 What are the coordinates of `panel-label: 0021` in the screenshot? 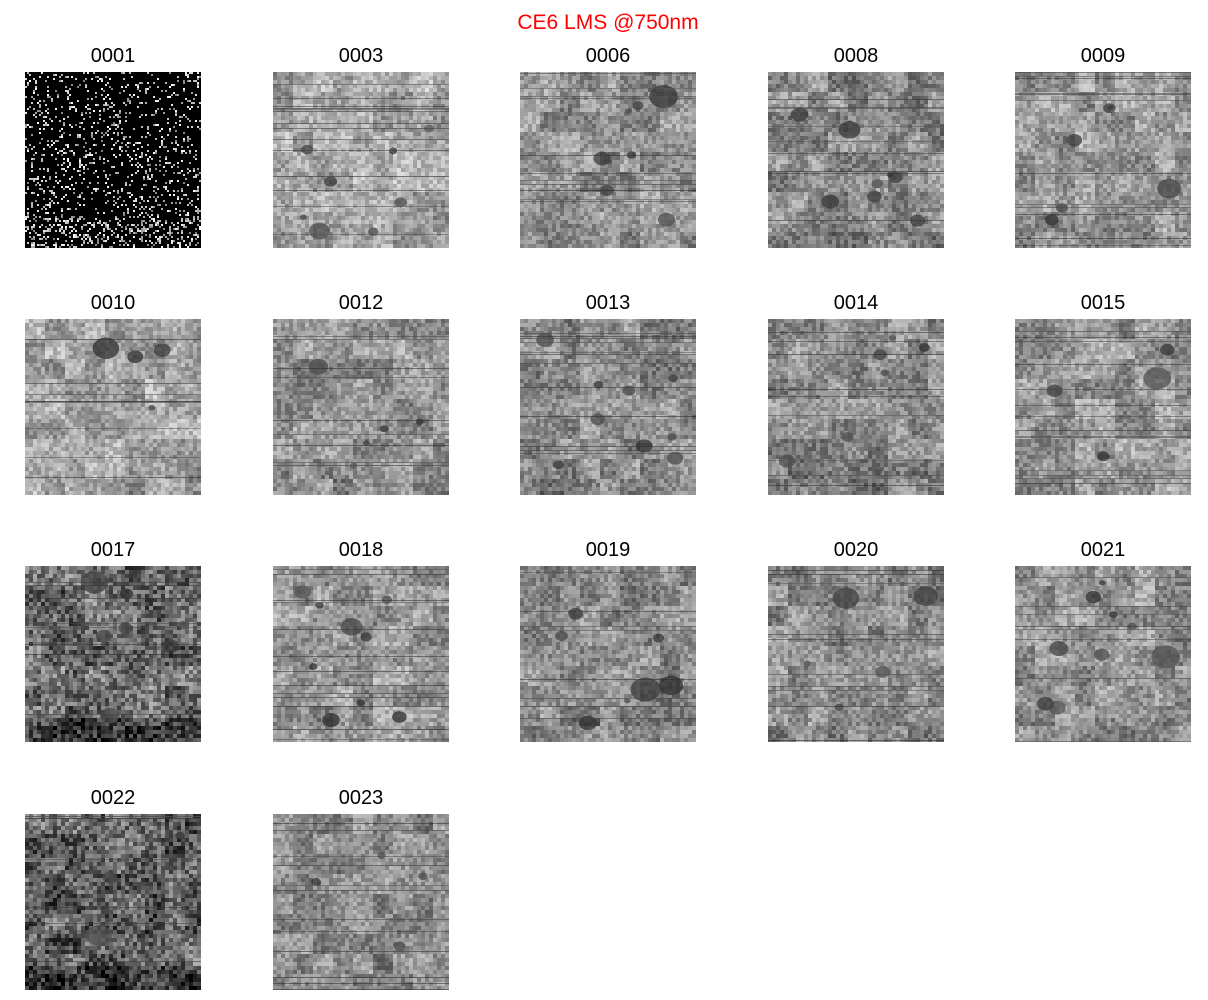 It's located at (1103, 550).